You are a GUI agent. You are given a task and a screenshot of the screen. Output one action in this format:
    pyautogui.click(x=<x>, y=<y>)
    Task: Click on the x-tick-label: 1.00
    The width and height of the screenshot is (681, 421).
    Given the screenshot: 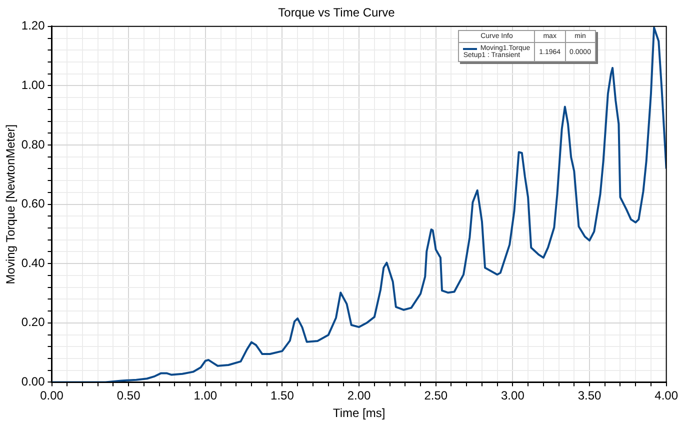 What is the action you would take?
    pyautogui.click(x=206, y=395)
    